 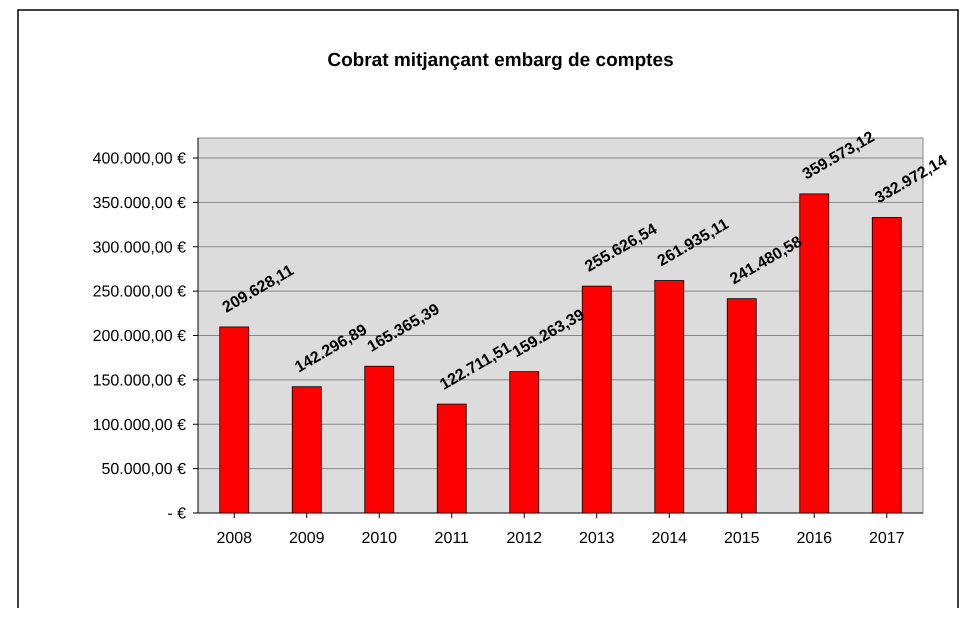 I want to click on y-tick-label: 400.000,00 €, so click(x=139, y=159).